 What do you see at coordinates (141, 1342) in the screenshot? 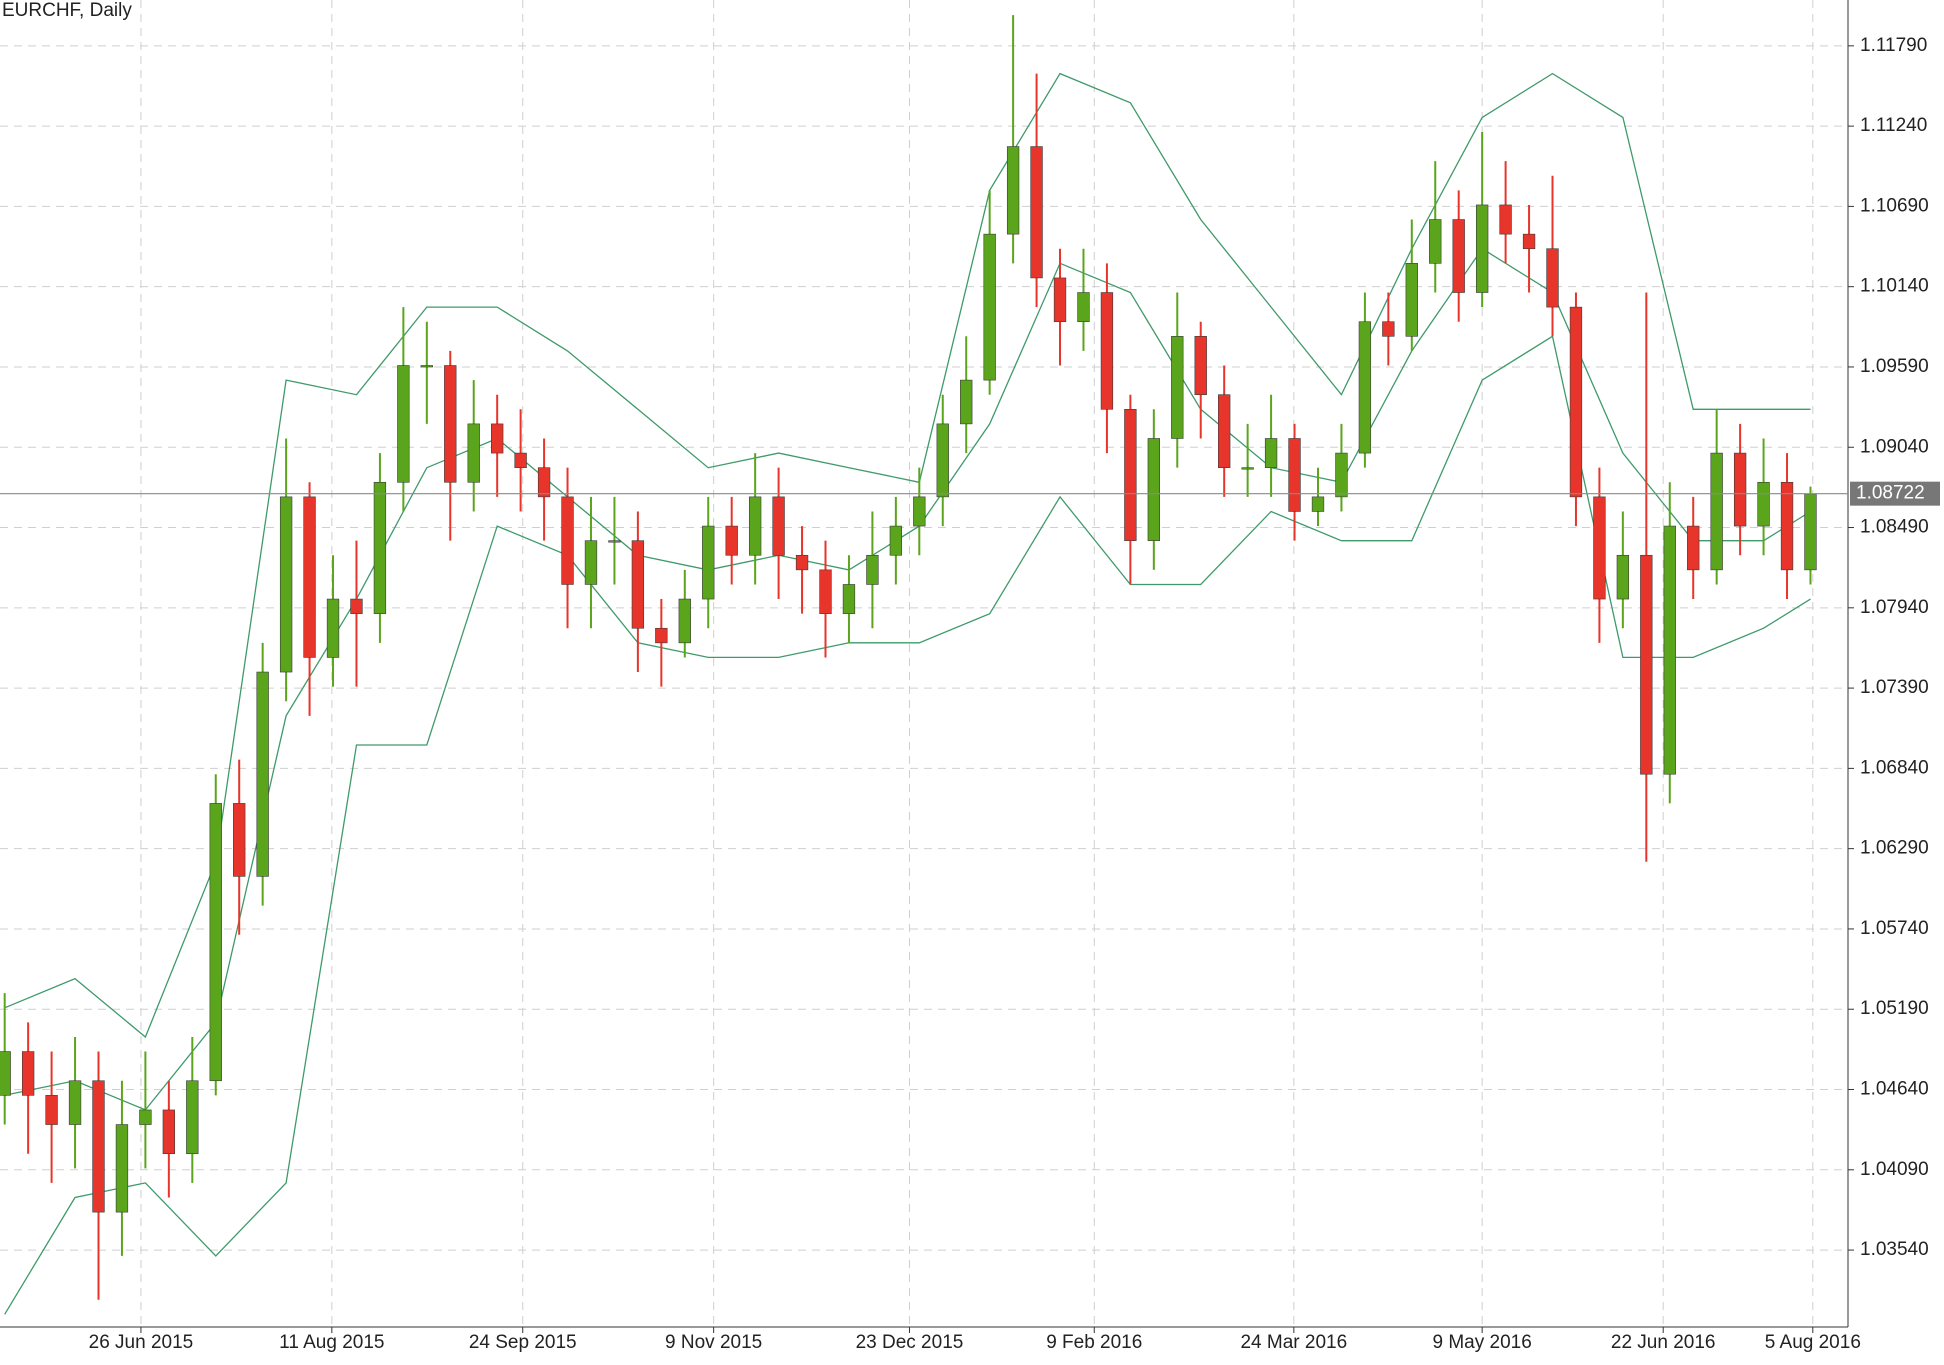
I see `x-tick-label: 26 Jun 2015` at bounding box center [141, 1342].